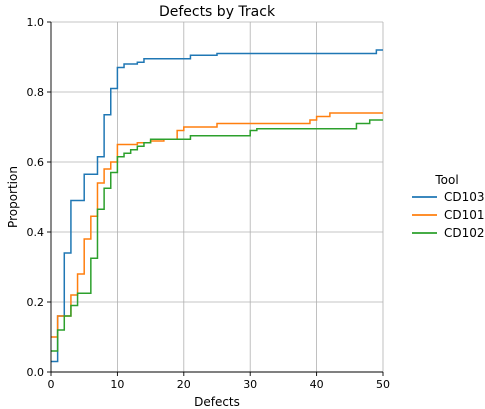  Describe the element at coordinates (464, 215) in the screenshot. I see `legend-label-cd101: CD101` at that location.